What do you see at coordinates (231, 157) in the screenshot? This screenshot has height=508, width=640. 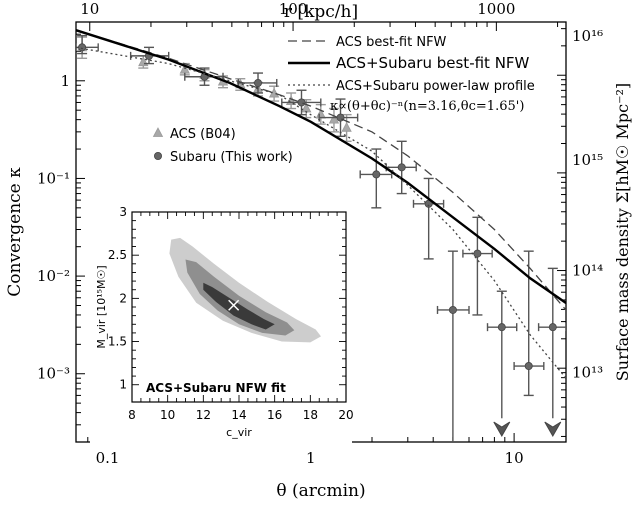 I see `legend-label: Subaru (This work)` at bounding box center [231, 157].